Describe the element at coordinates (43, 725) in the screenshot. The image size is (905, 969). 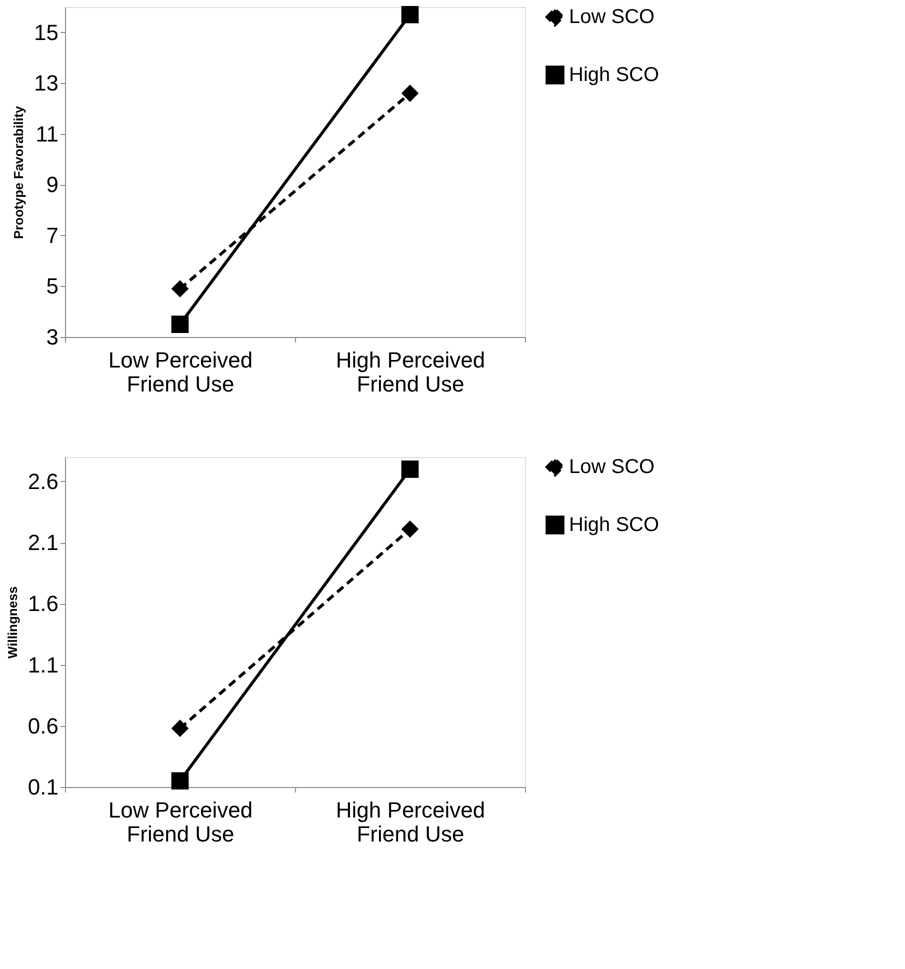
I see `y-tick-label: 0.6` at that location.